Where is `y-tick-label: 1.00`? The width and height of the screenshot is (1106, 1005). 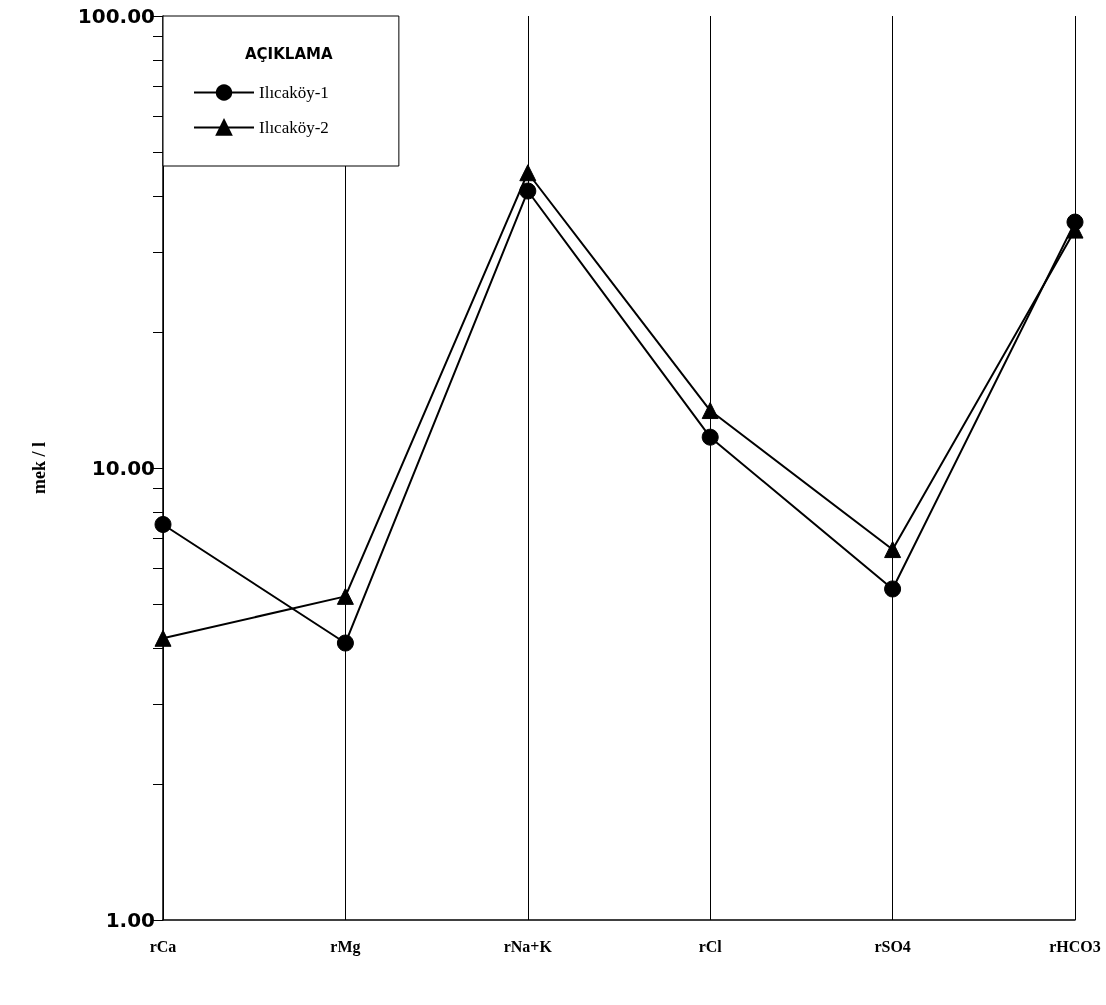 y-tick-label: 1.00 is located at coordinates (130, 920).